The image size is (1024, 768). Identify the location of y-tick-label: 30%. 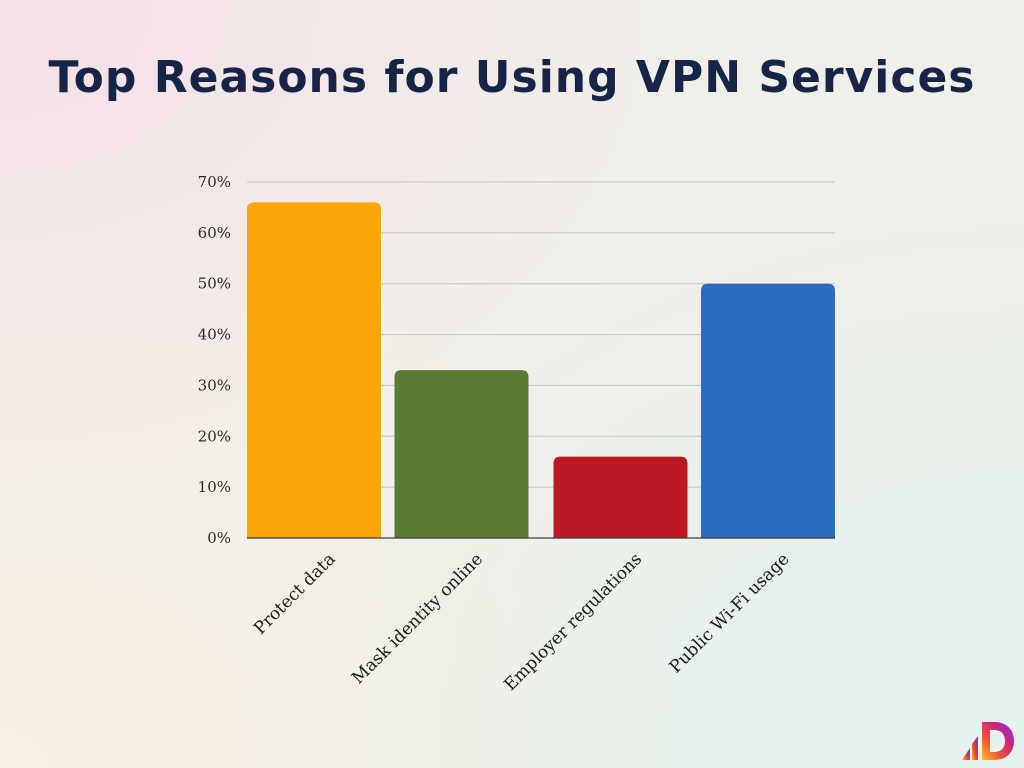
(214, 385).